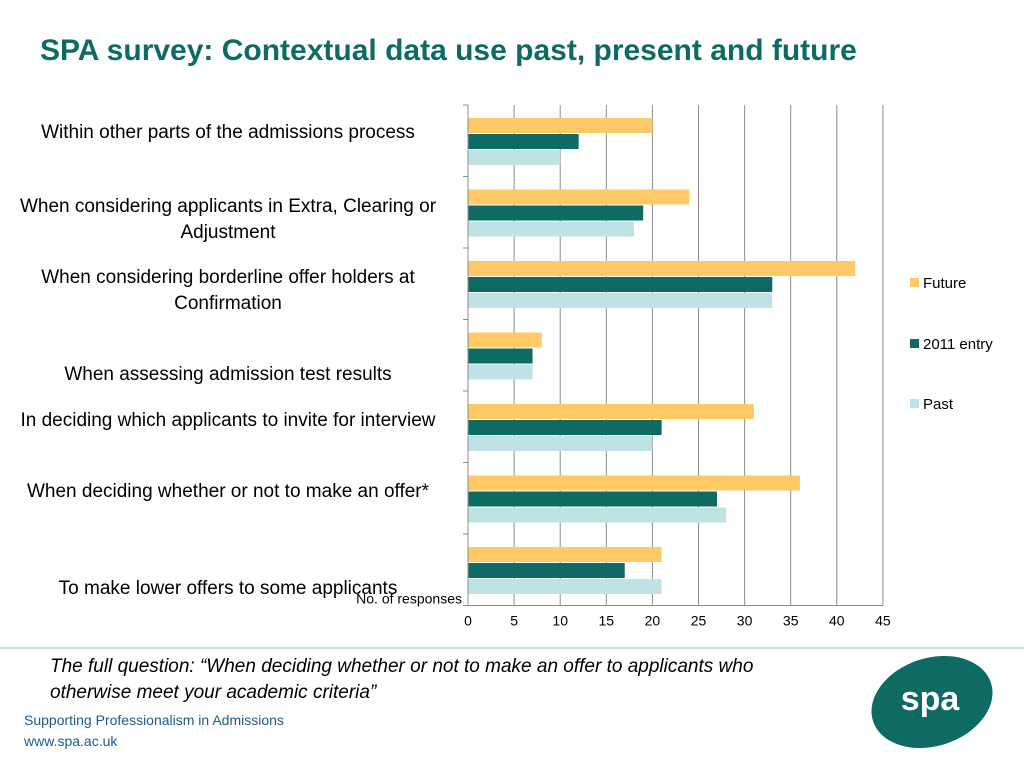 The height and width of the screenshot is (768, 1024). I want to click on legend-label: Past, so click(938, 404).